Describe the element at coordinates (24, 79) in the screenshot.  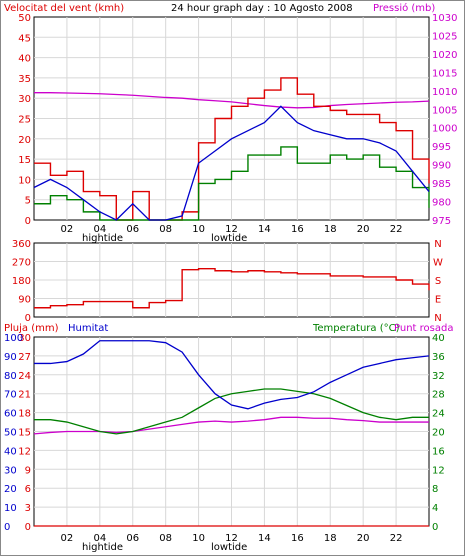
I see `wind-tick-label: 35` at that location.